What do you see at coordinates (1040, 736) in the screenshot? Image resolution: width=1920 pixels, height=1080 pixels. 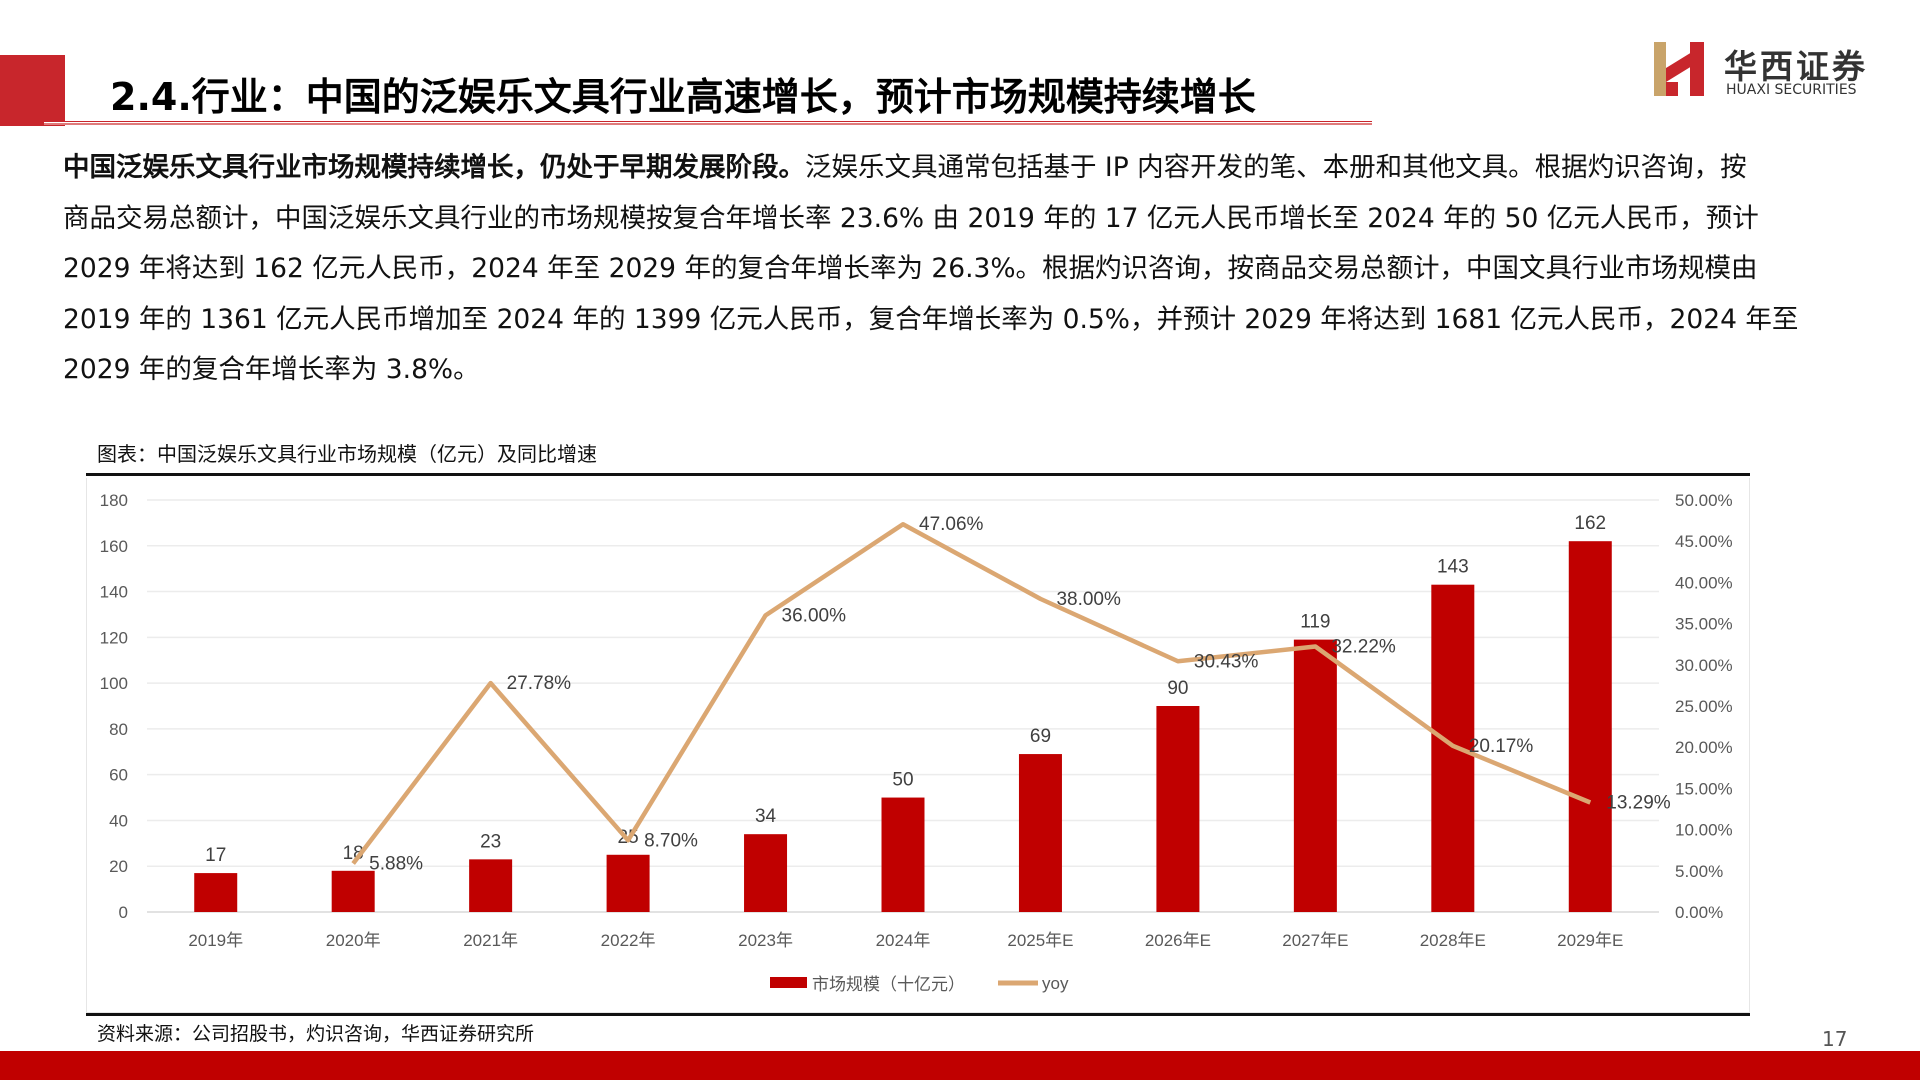 I see `bar-label: 69` at bounding box center [1040, 736].